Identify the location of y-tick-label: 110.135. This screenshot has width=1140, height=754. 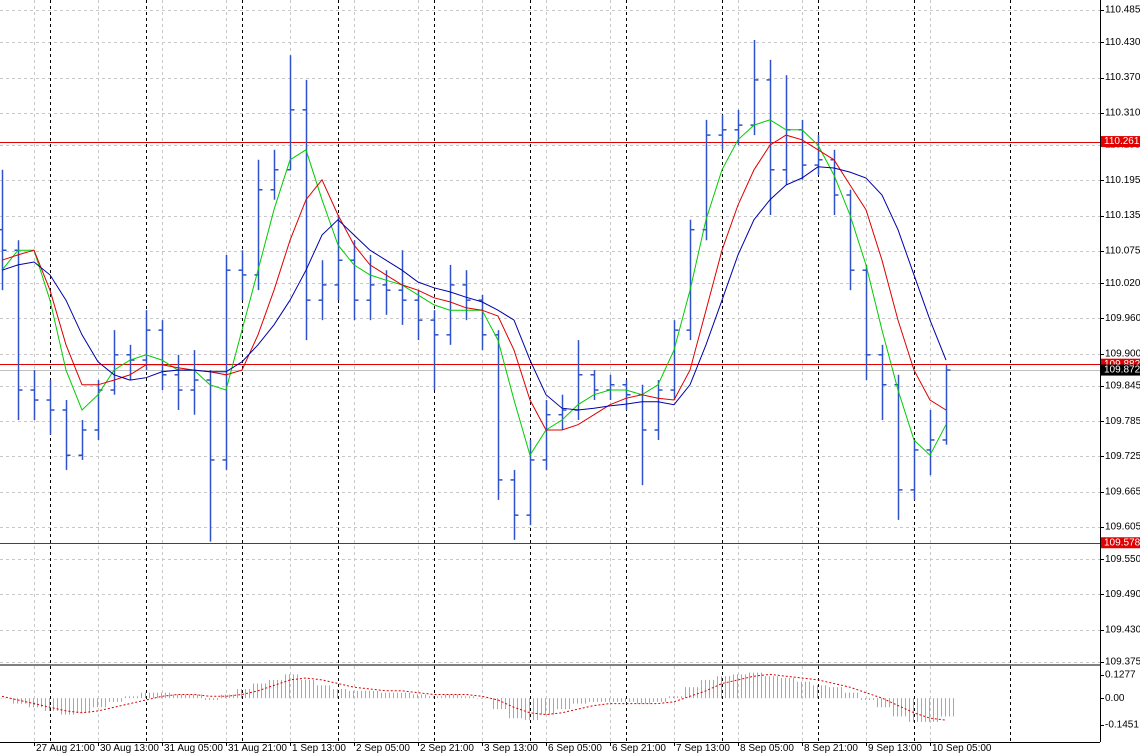
(1122, 215).